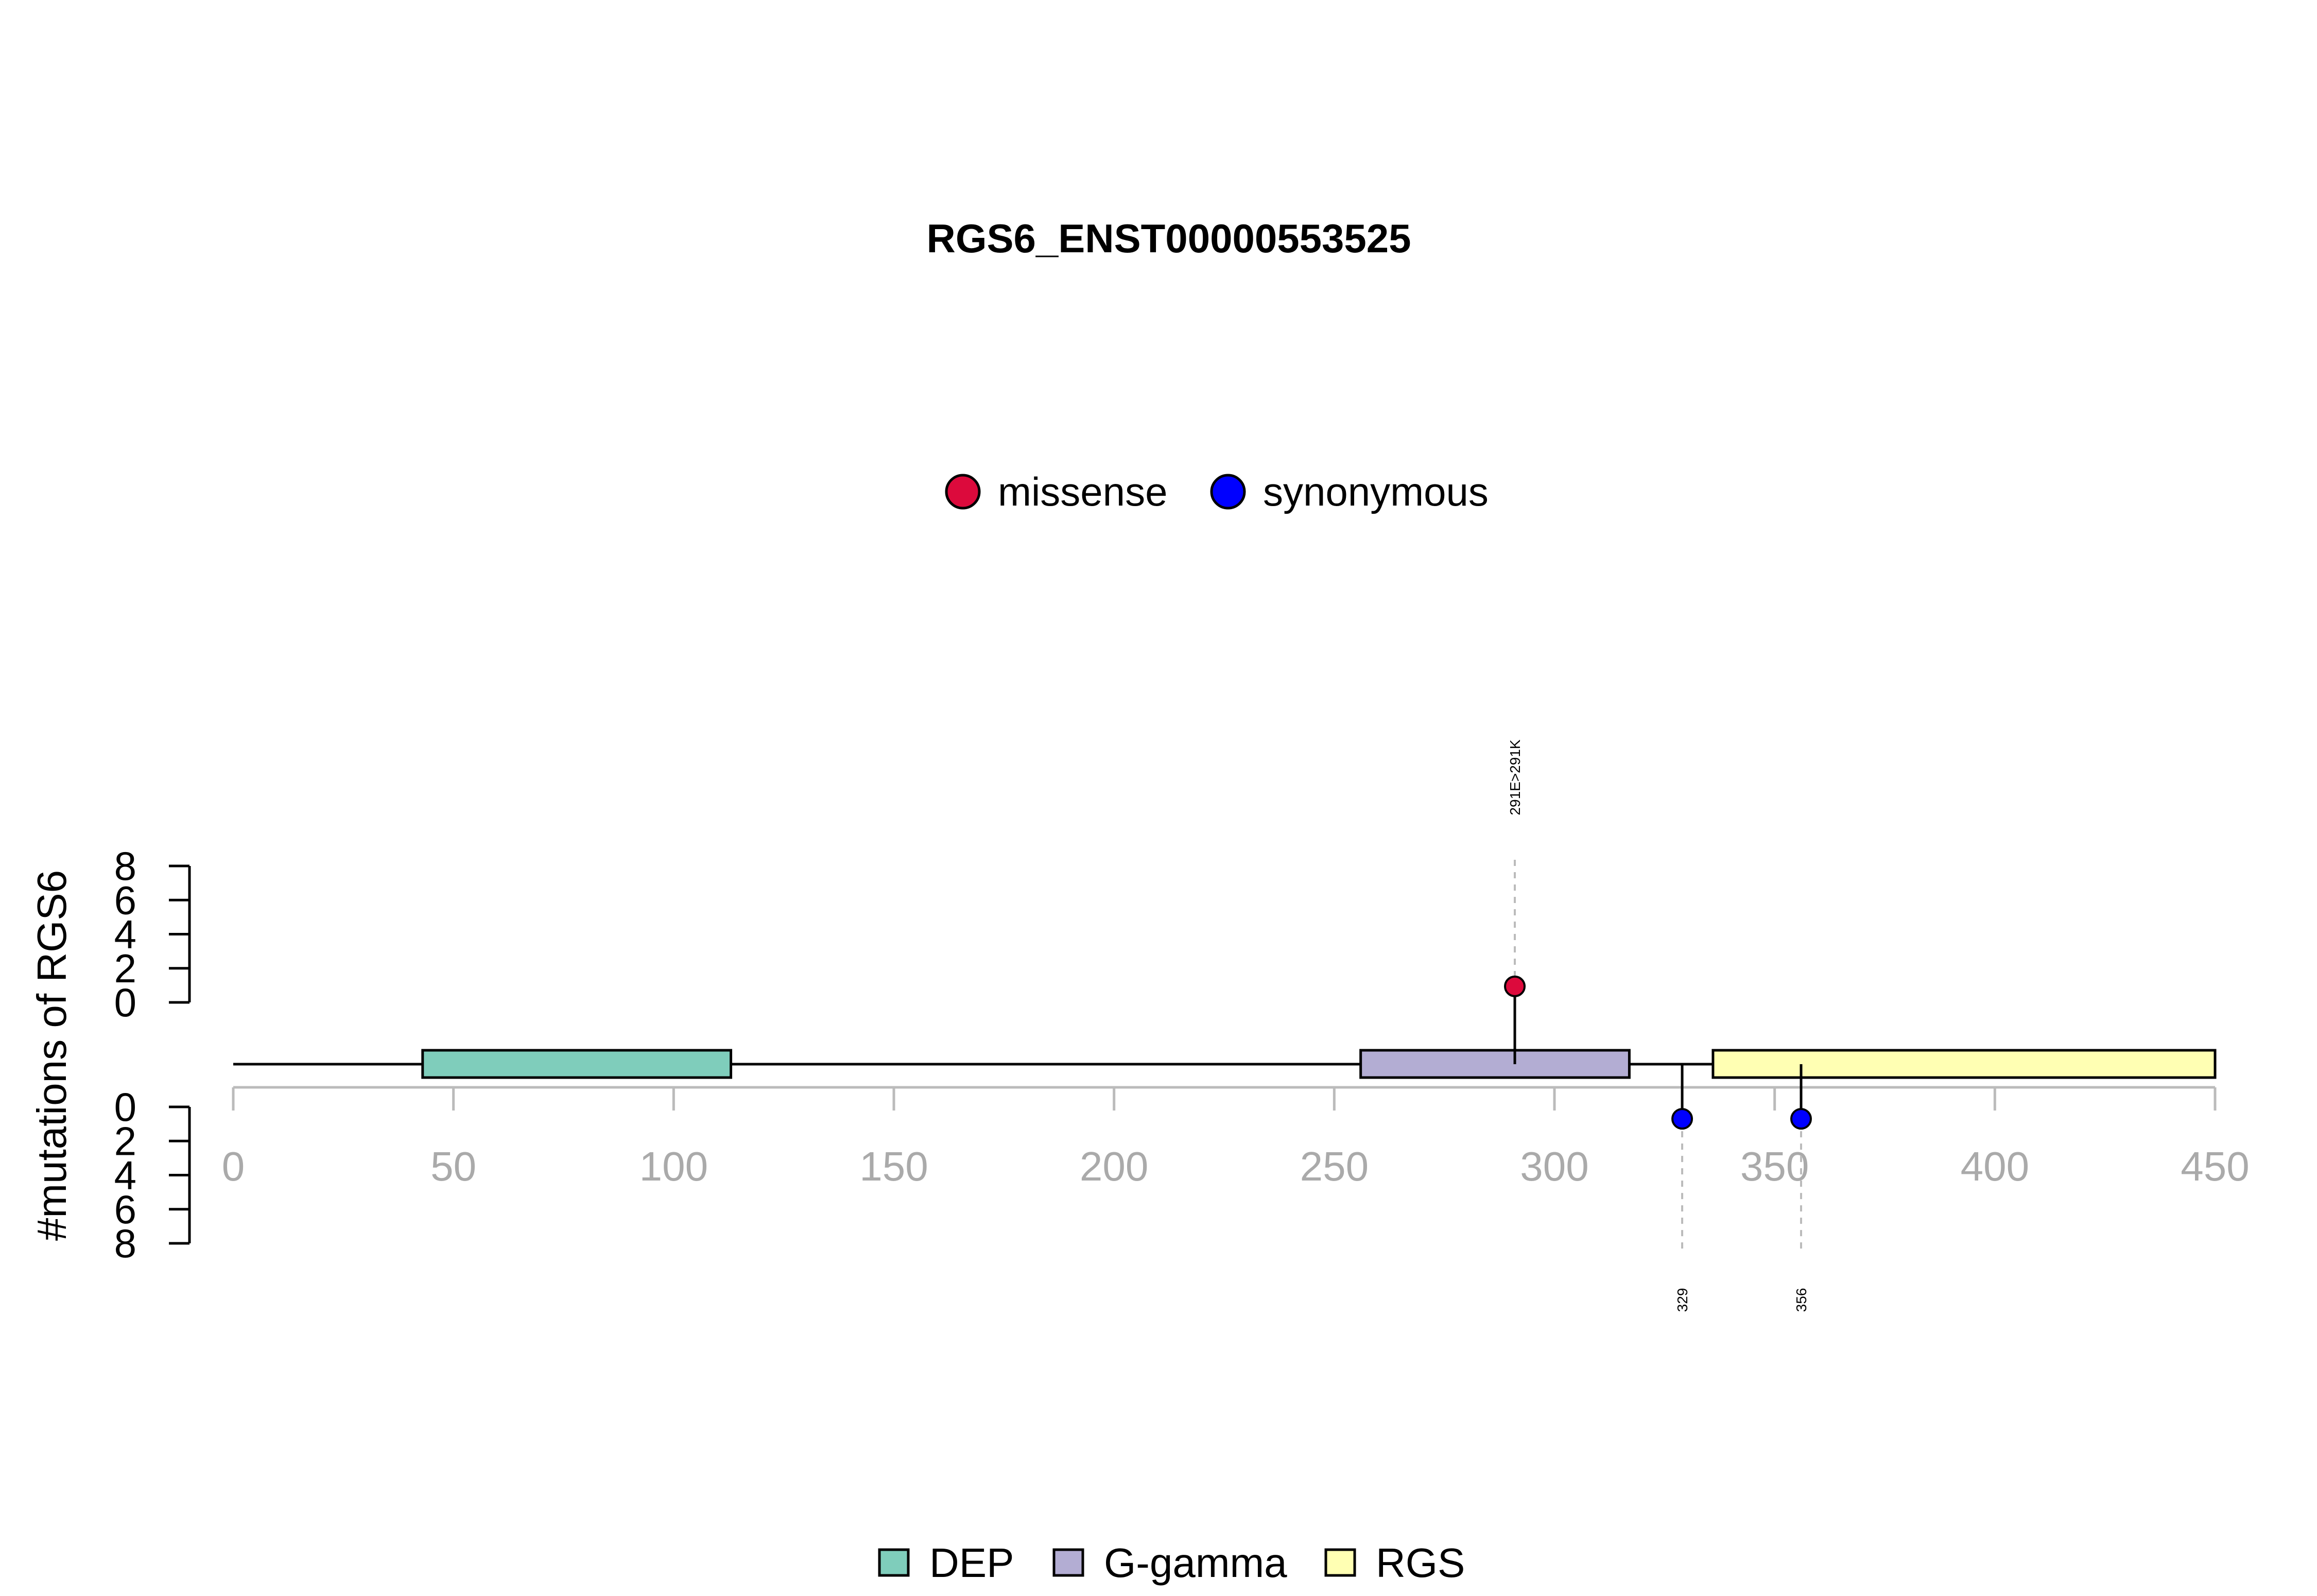 The width and height of the screenshot is (2317, 1596). I want to click on domain-dep, so click(577, 1064).